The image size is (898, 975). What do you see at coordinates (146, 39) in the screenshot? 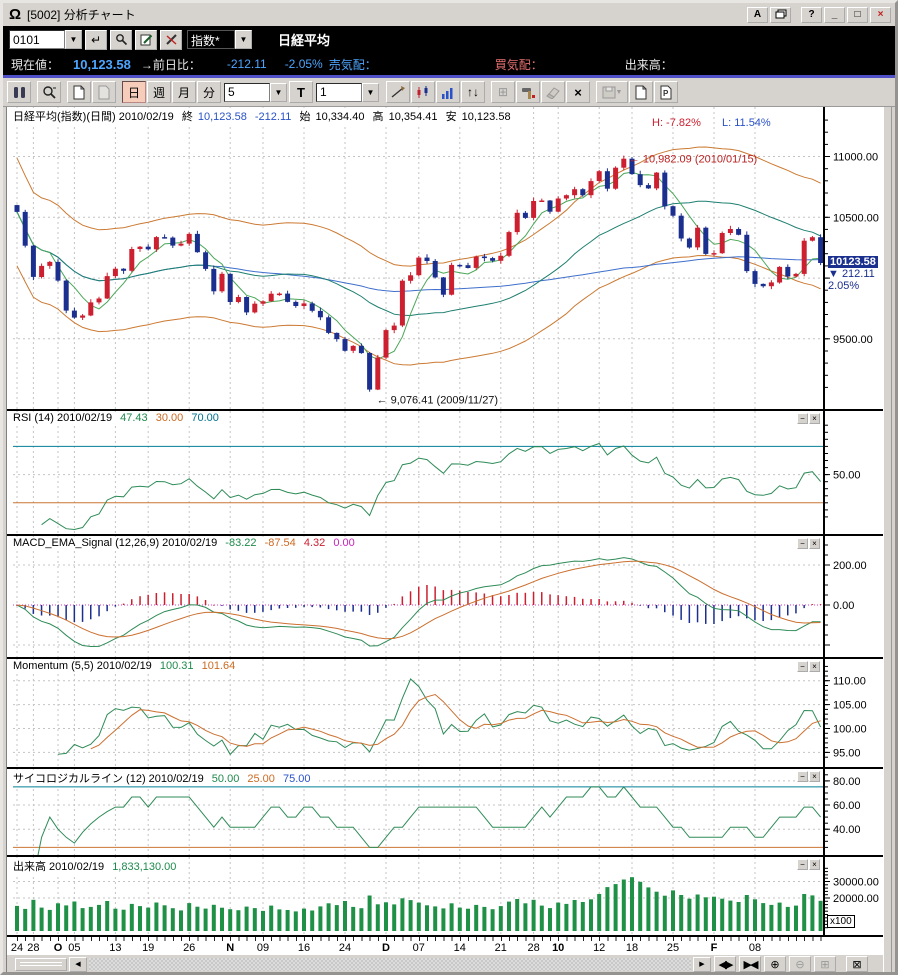
I see `edit-button` at bounding box center [146, 39].